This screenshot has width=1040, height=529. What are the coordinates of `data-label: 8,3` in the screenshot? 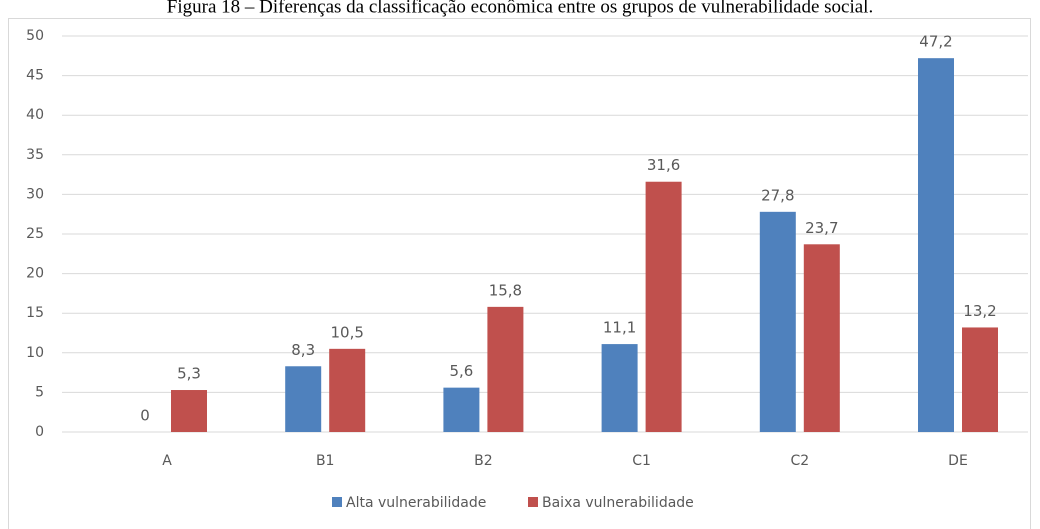 It's located at (303, 350).